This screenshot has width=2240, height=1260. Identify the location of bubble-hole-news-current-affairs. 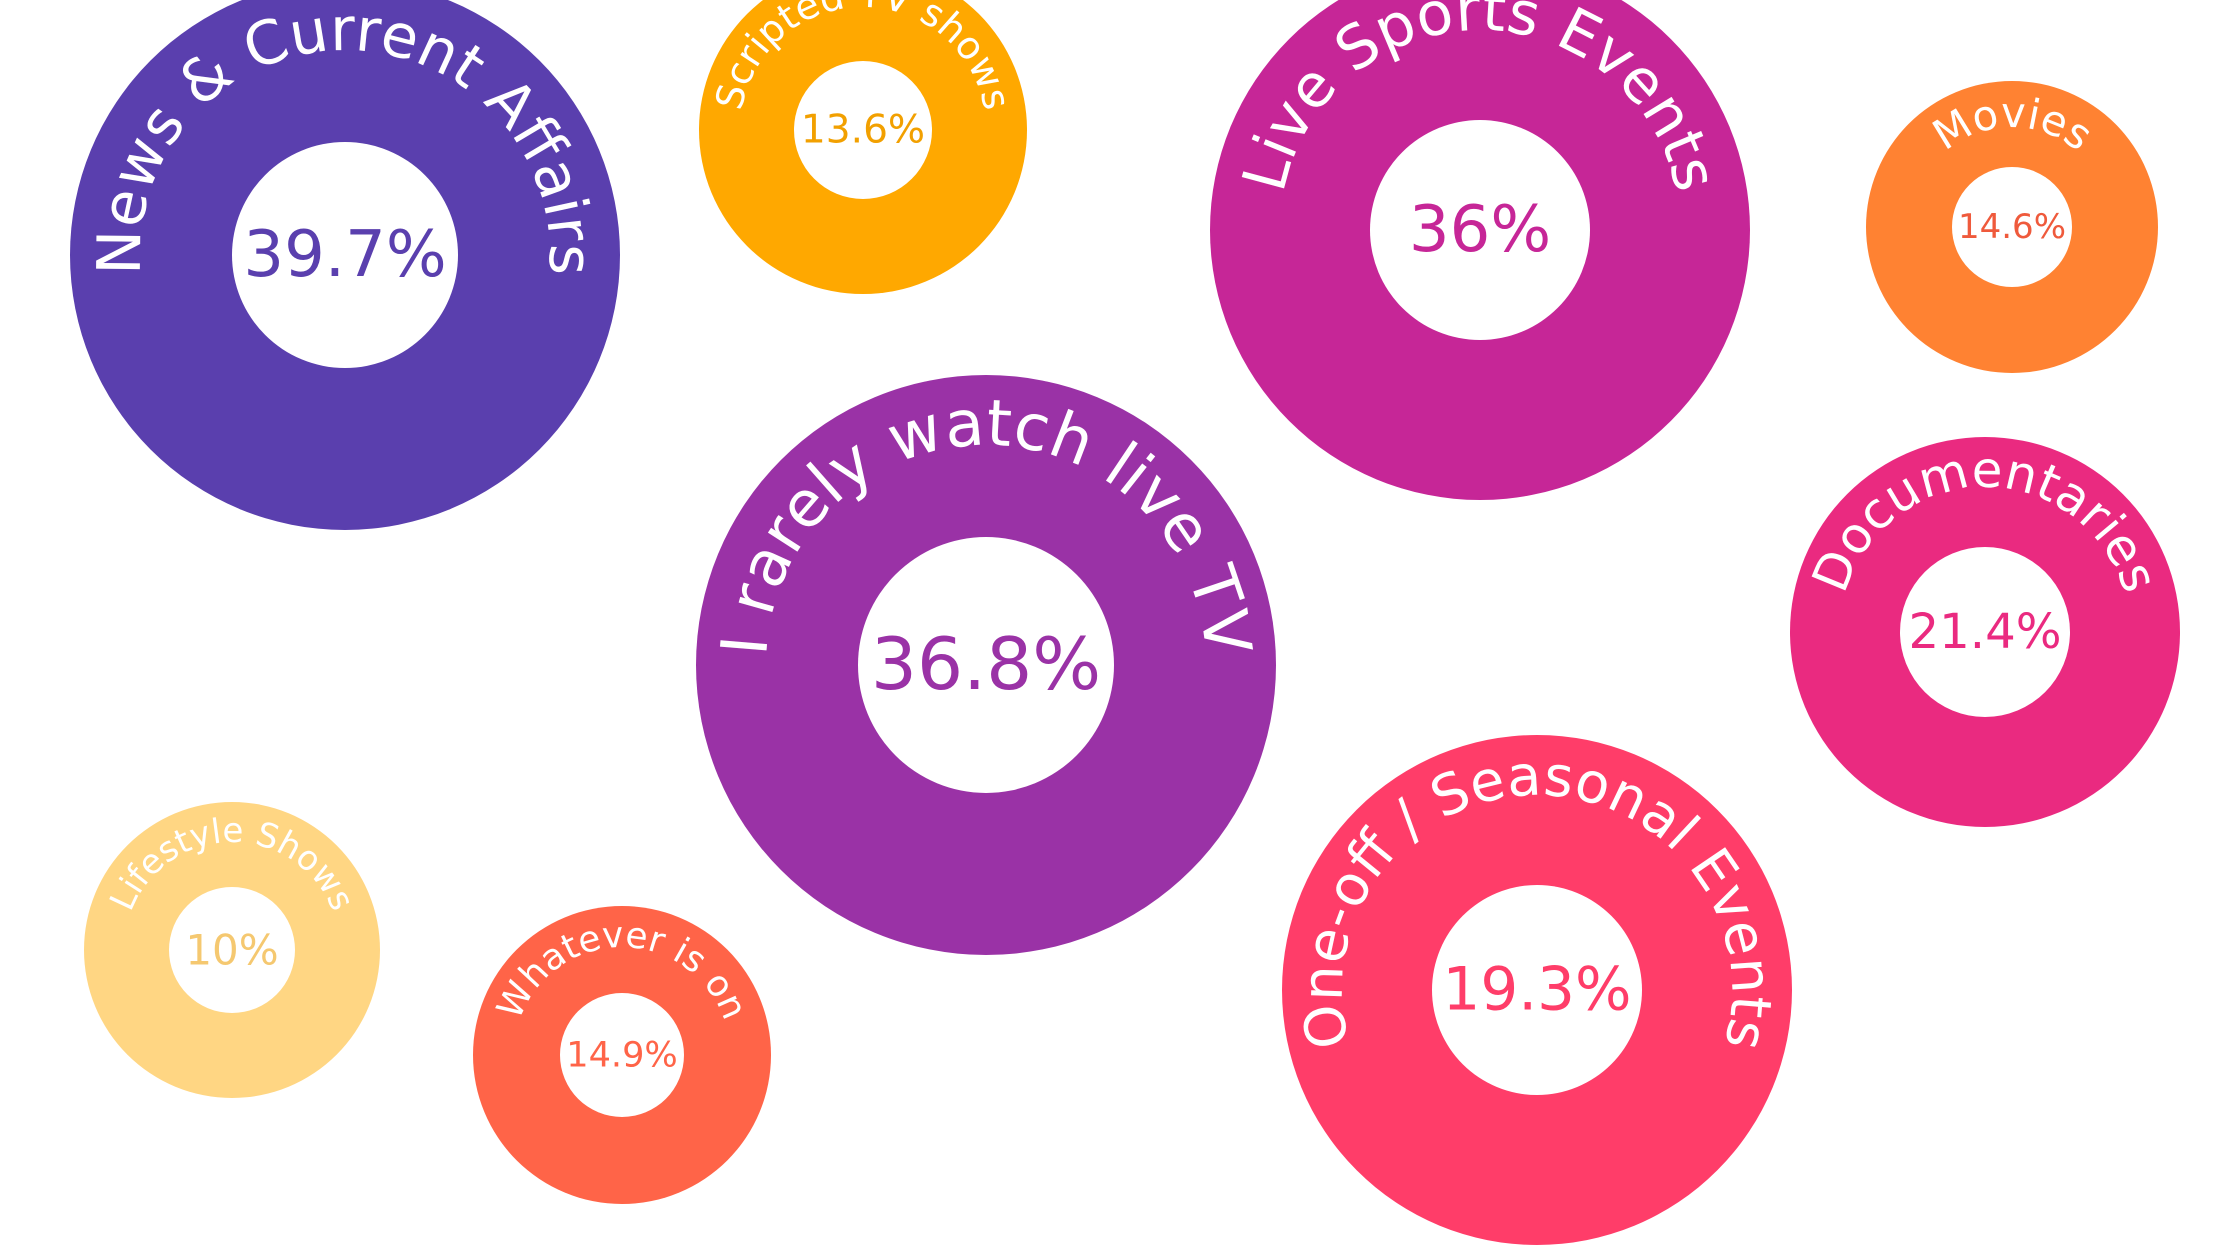
(345, 255).